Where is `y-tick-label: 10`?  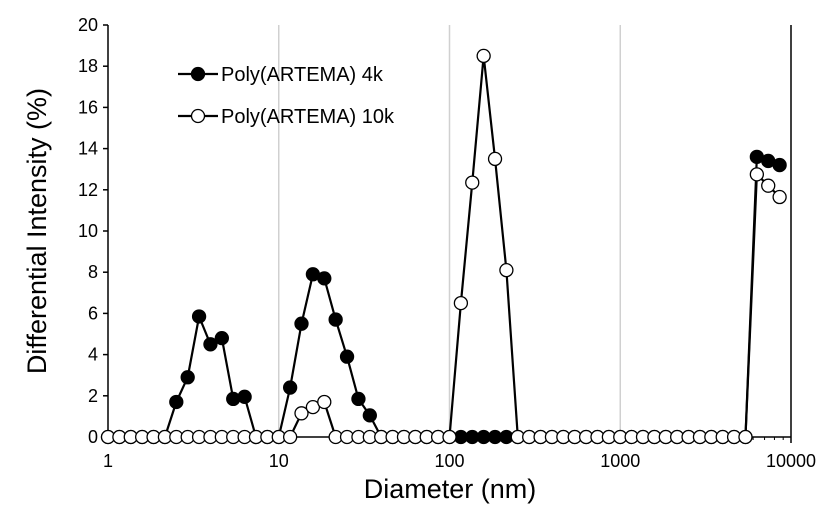
y-tick-label: 10 is located at coordinates (88, 231).